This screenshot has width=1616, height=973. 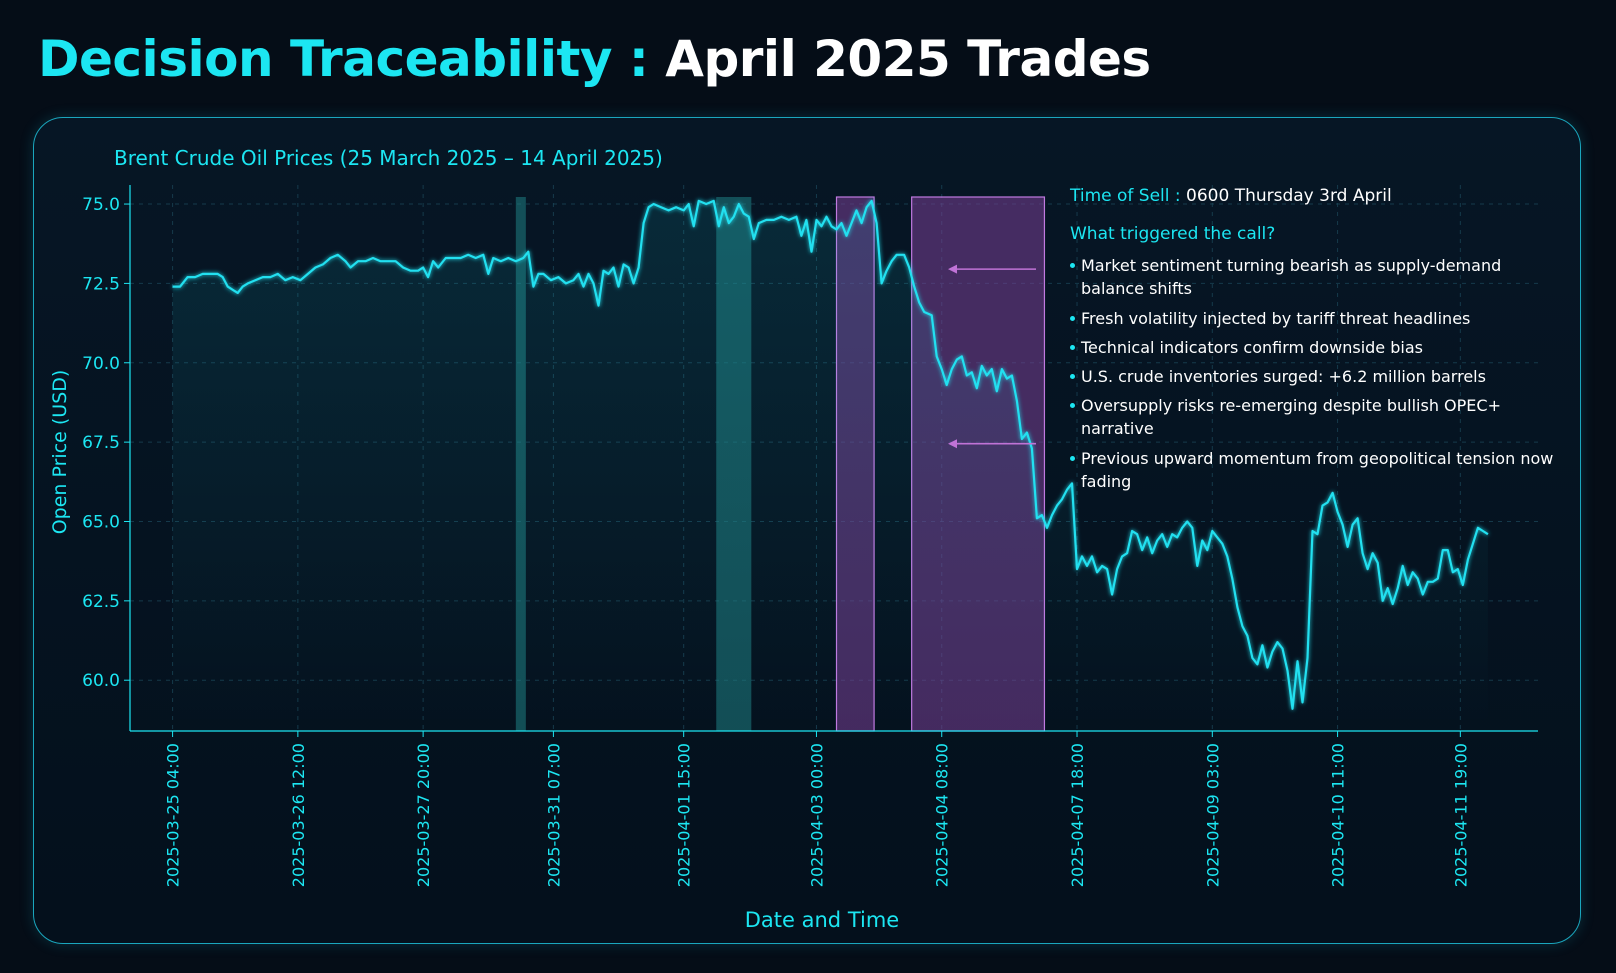 I want to click on x-tick-label: 2025-04-11 19:00, so click(x=1460, y=815).